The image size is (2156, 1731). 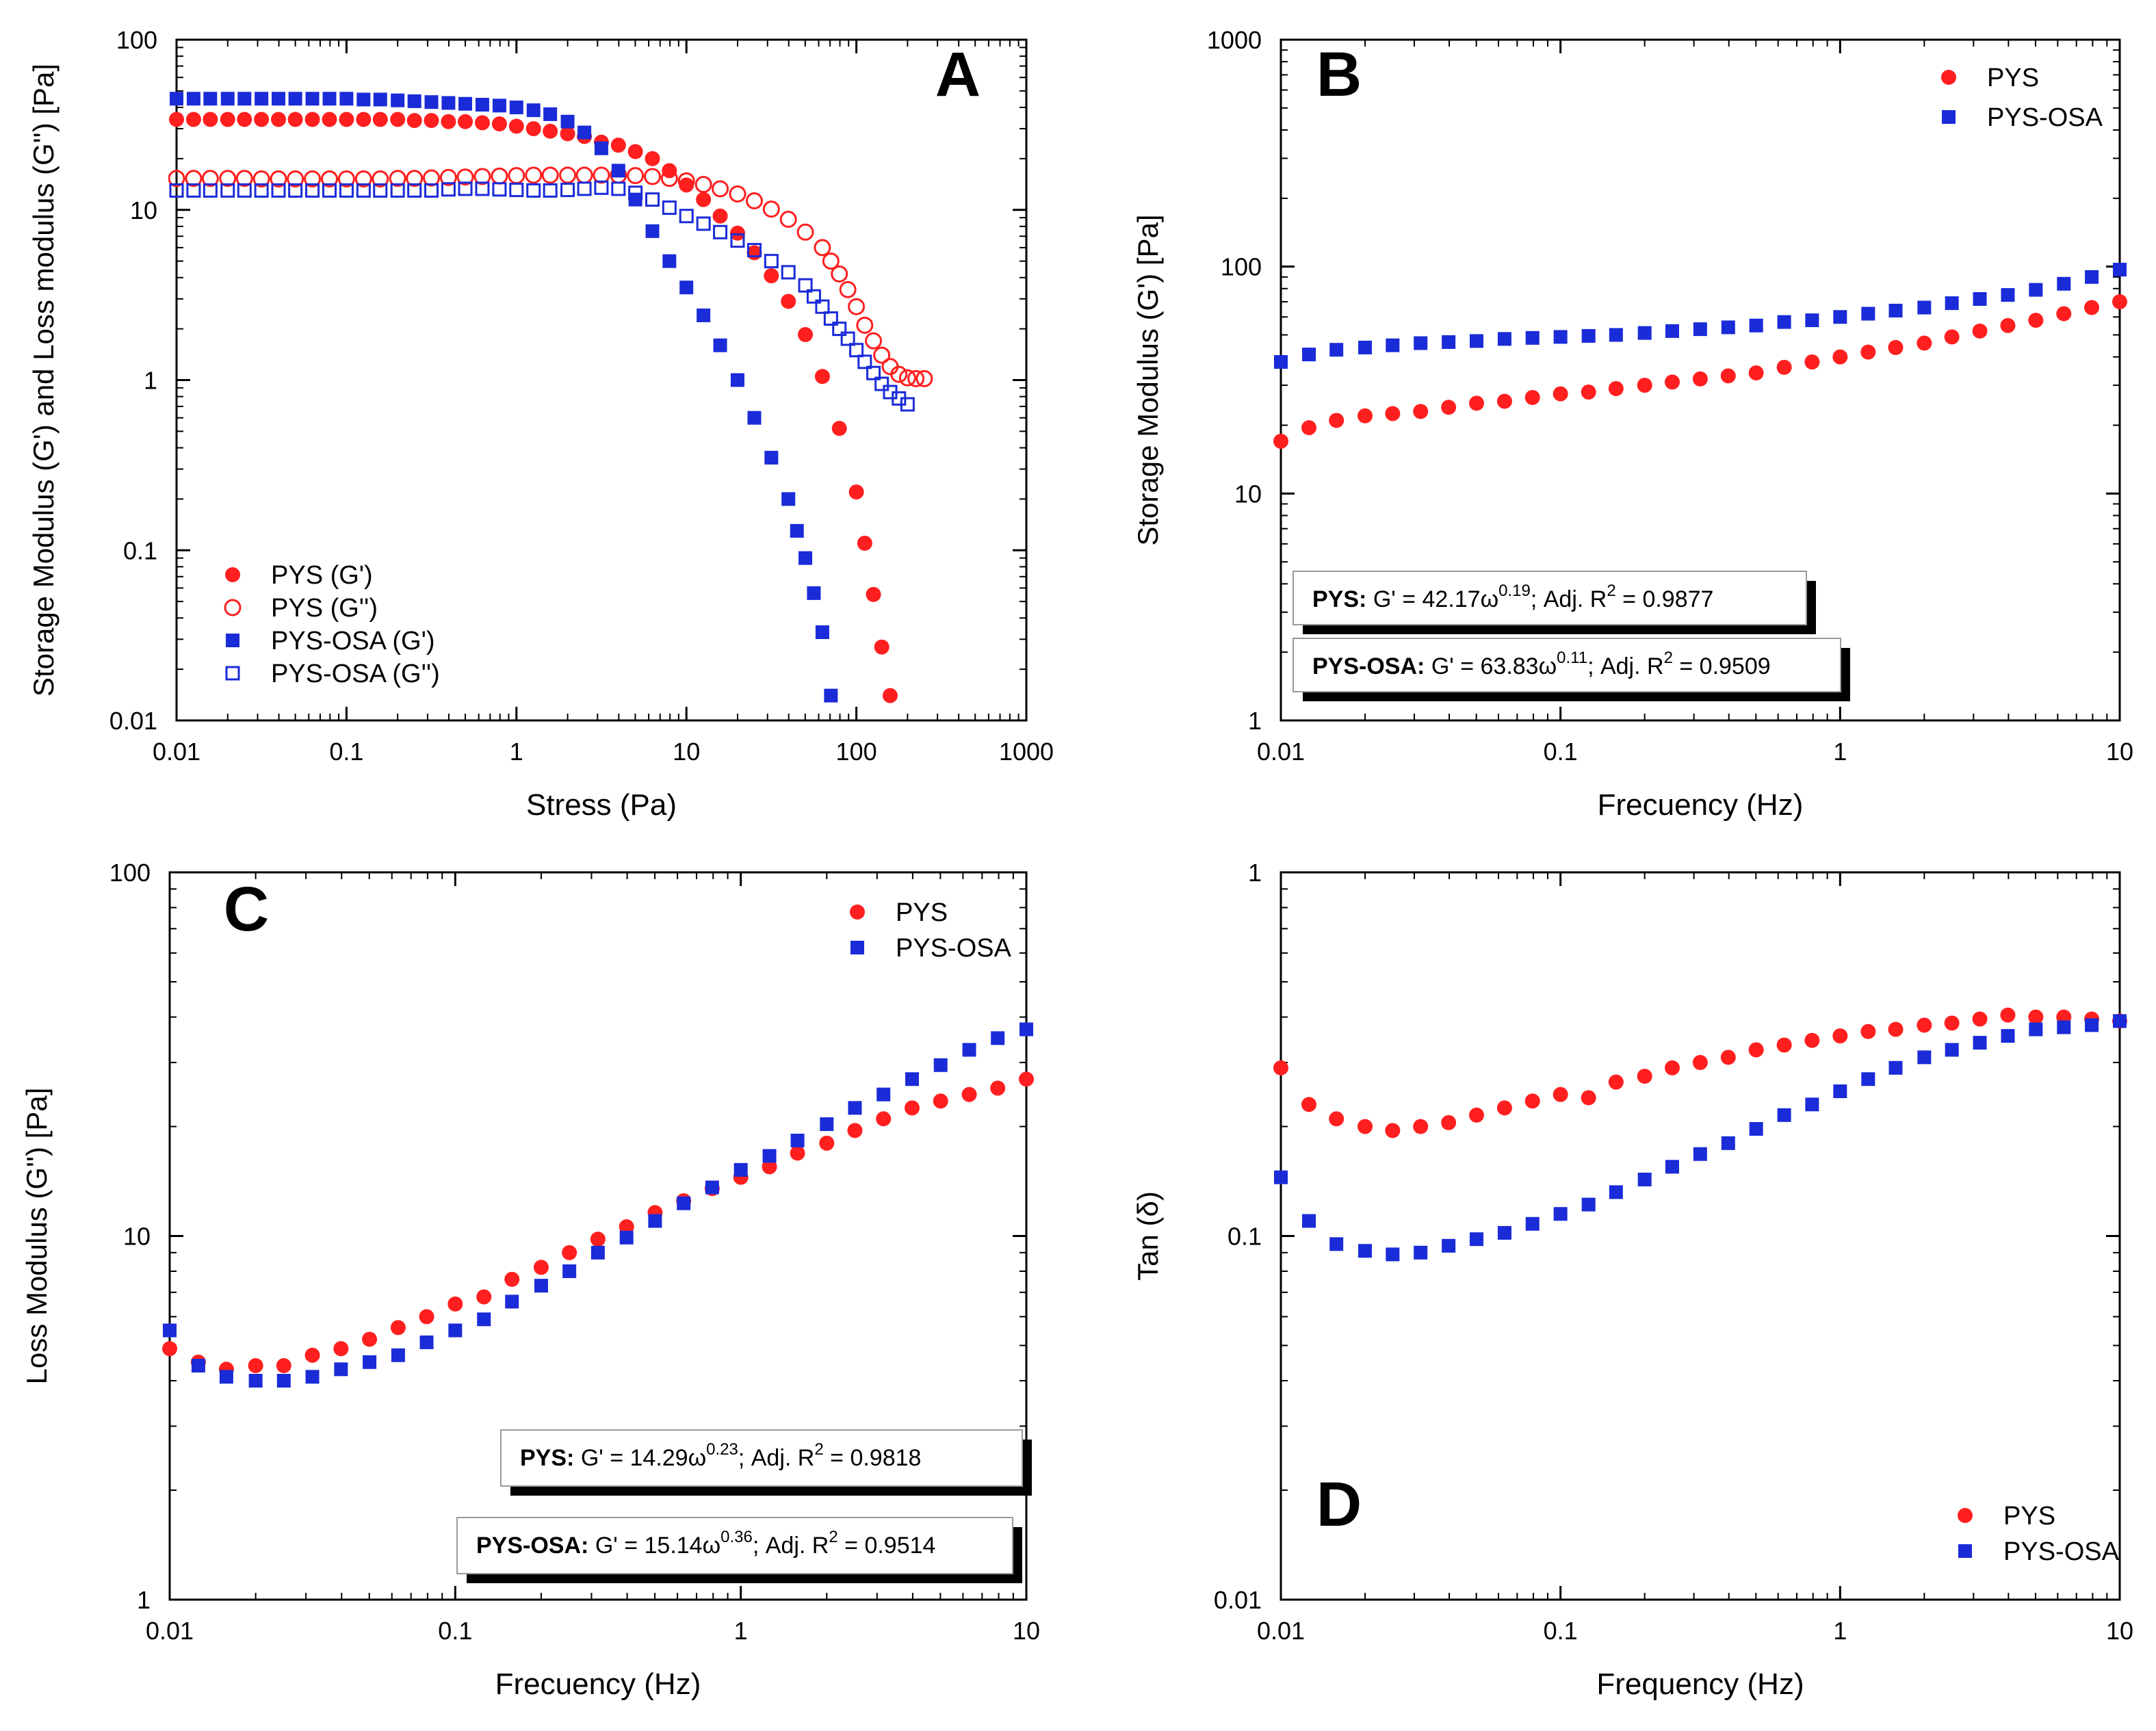 What do you see at coordinates (1700, 1072) in the screenshot?
I see `series-pys` at bounding box center [1700, 1072].